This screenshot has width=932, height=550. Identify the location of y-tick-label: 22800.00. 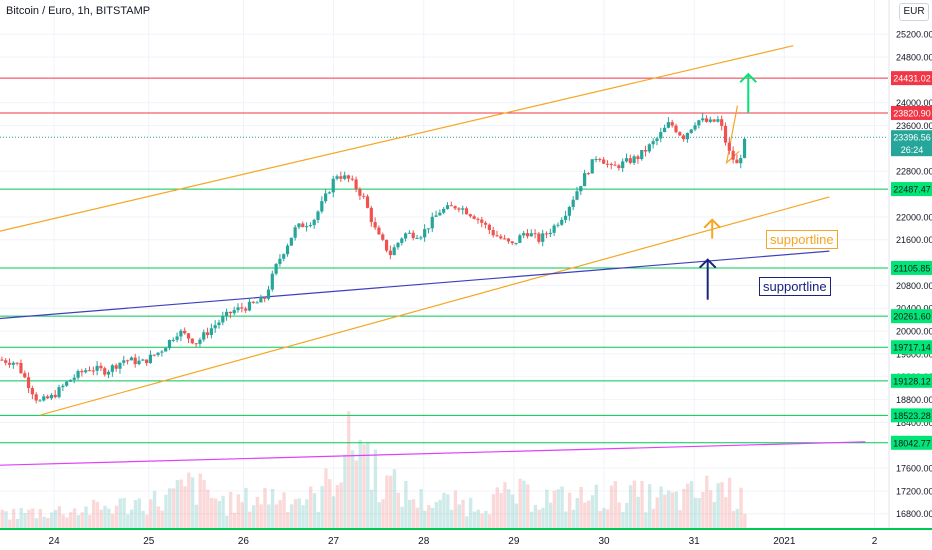
(914, 172).